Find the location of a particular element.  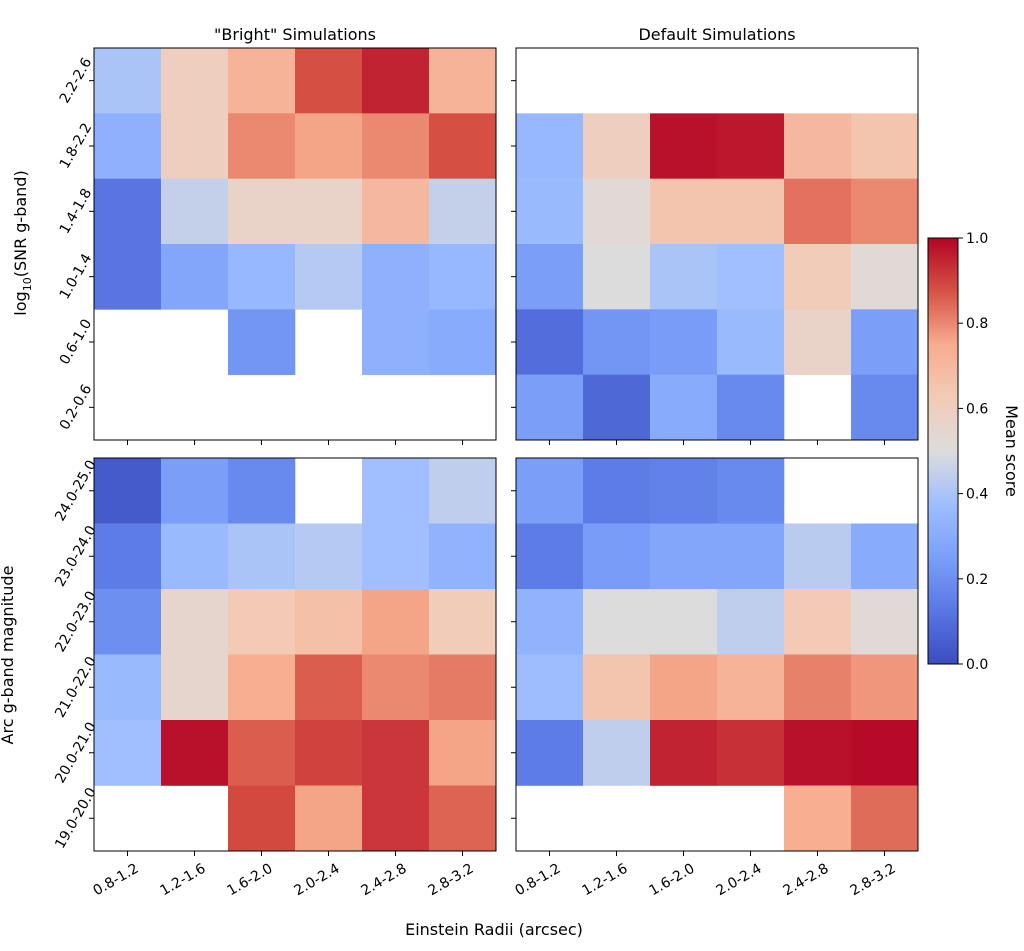

colorbar-gradient is located at coordinates (943, 451).